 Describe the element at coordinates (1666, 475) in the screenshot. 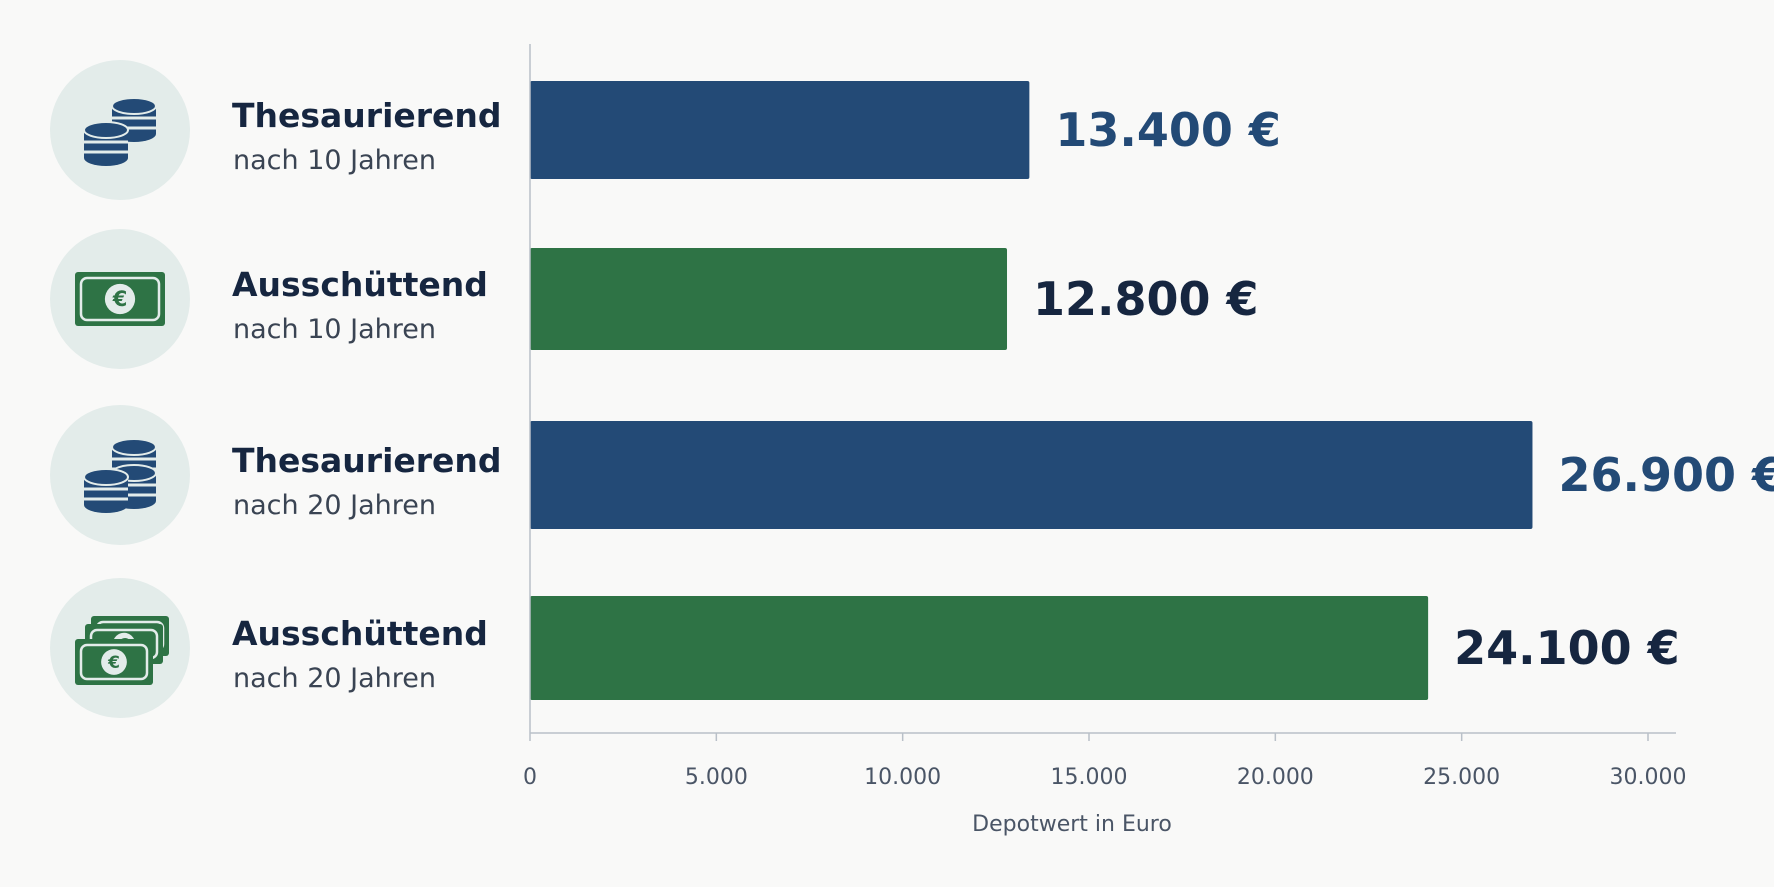

I see `bar-value-label: 26.900 €` at that location.